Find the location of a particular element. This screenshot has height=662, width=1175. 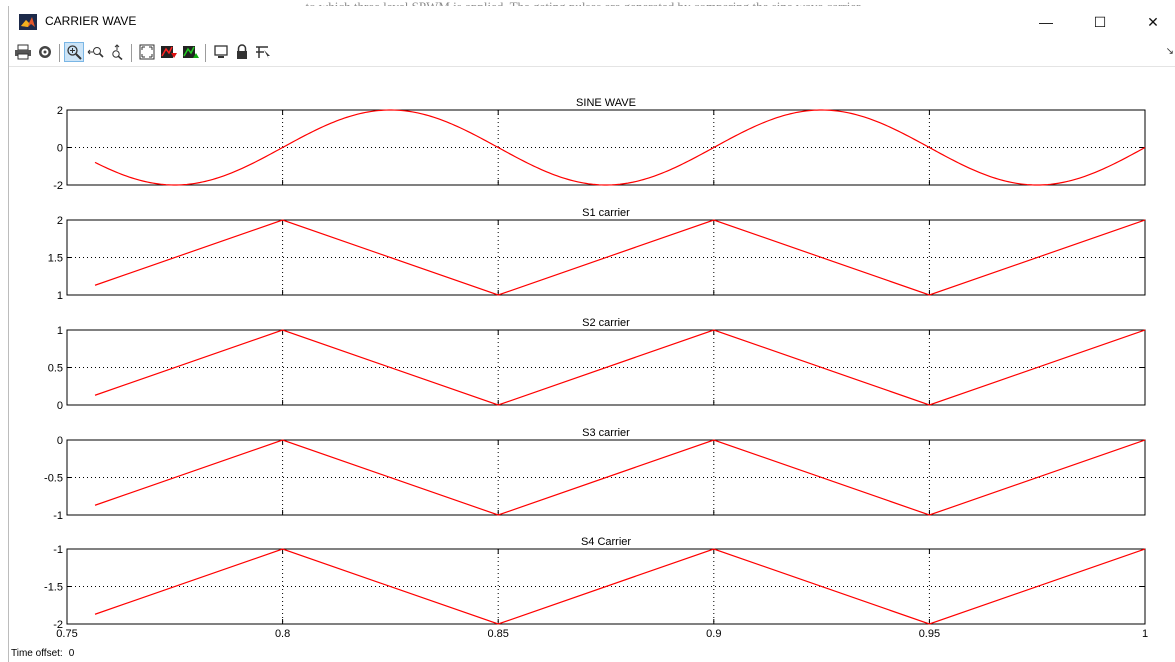

parameters-button is located at coordinates (45, 52).